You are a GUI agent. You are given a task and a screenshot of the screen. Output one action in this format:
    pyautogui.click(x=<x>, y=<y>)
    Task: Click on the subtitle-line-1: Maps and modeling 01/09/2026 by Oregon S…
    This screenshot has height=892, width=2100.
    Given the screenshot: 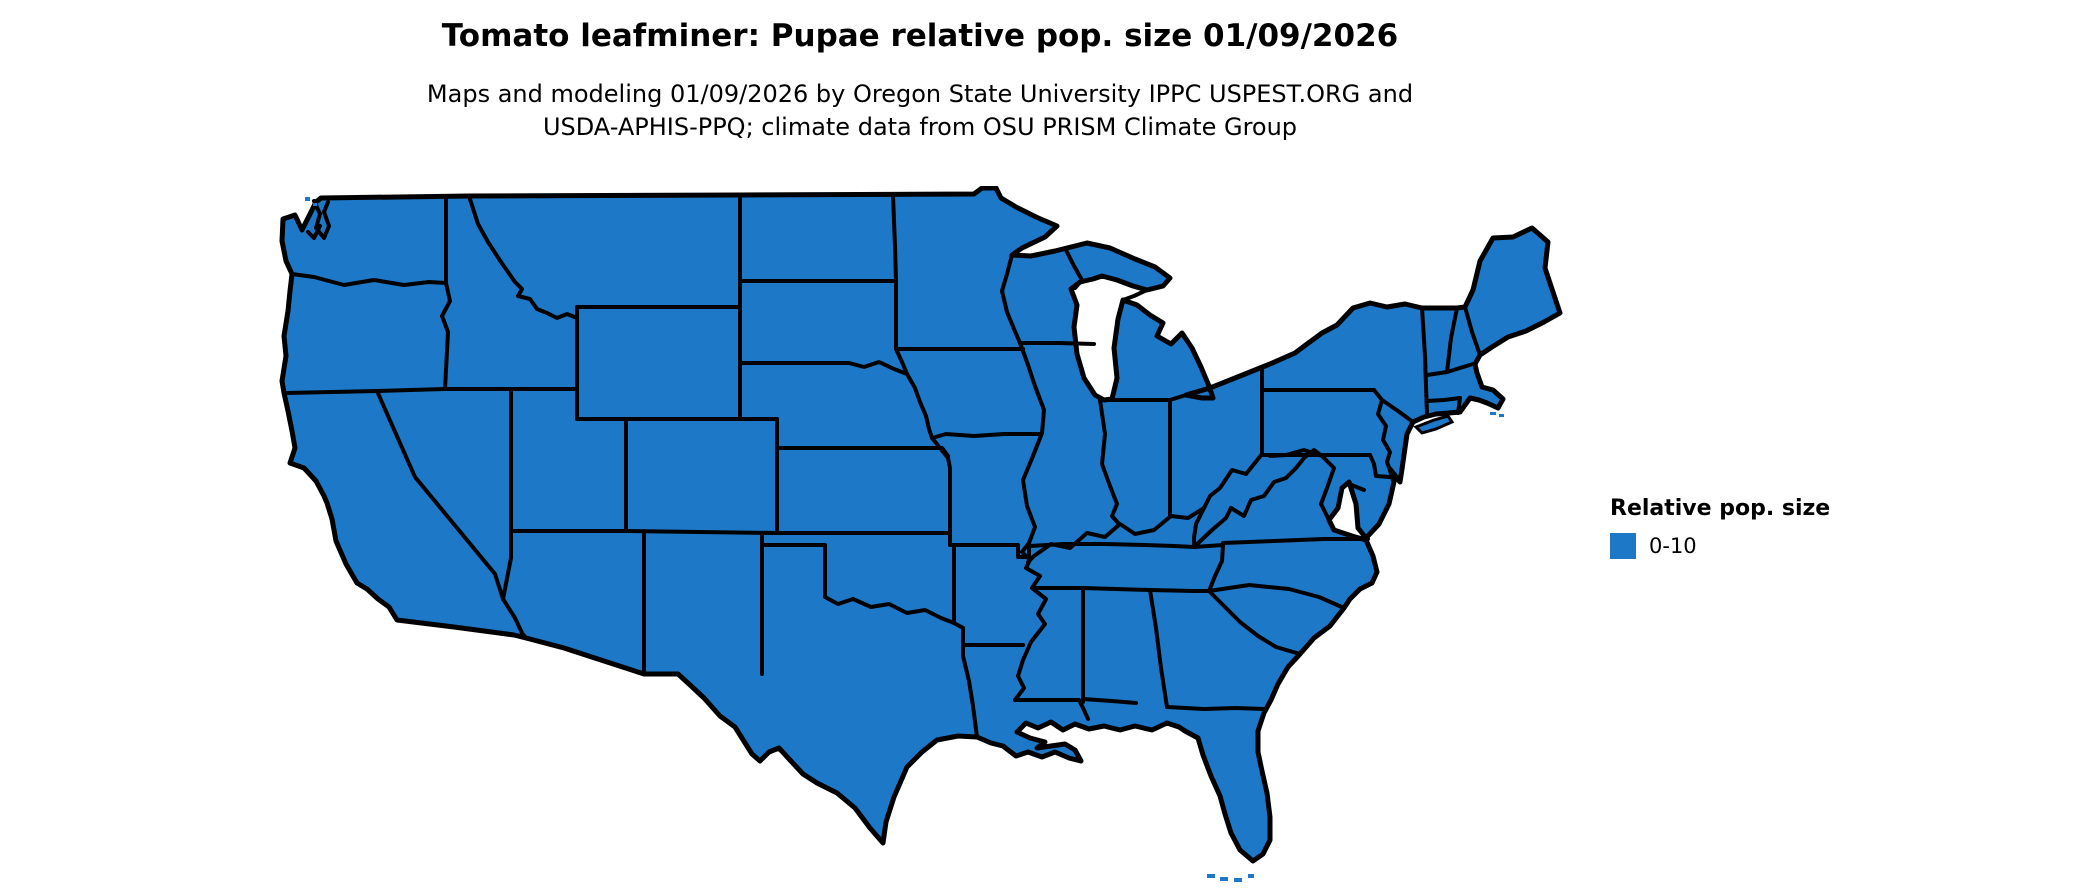 What is the action you would take?
    pyautogui.click(x=920, y=94)
    